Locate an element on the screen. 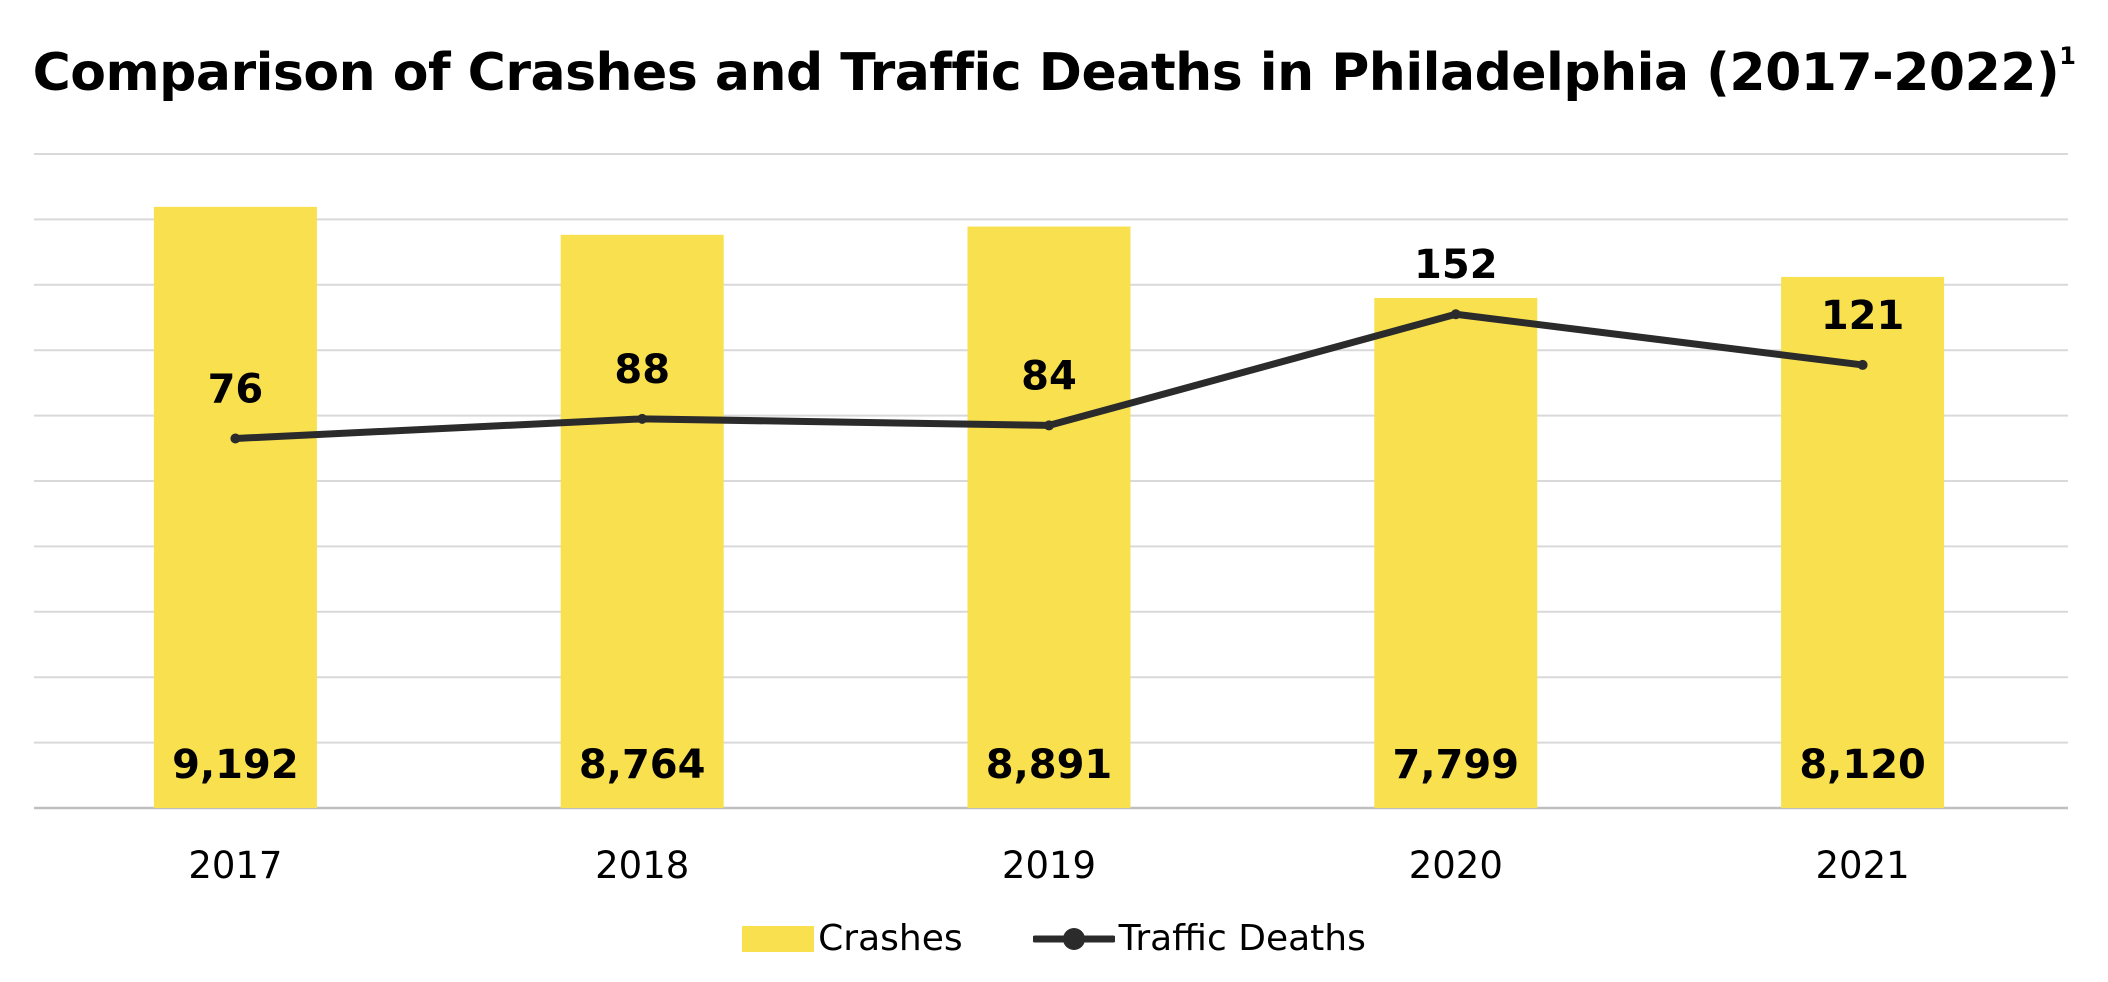 This screenshot has width=2108, height=982. legend: Crashes Traffic Deaths is located at coordinates (1054, 938).